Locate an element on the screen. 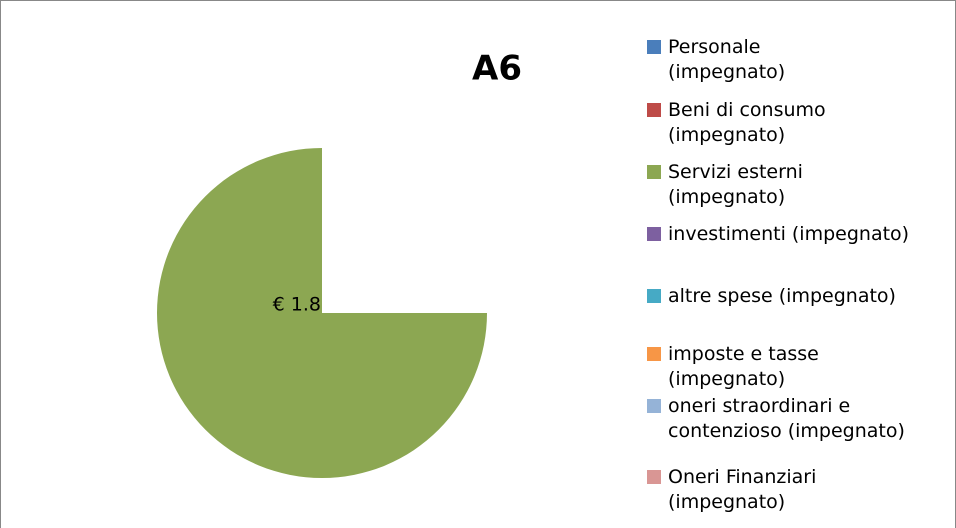  legend-label: Servizi esterni (impegnato) is located at coordinates (738, 184).